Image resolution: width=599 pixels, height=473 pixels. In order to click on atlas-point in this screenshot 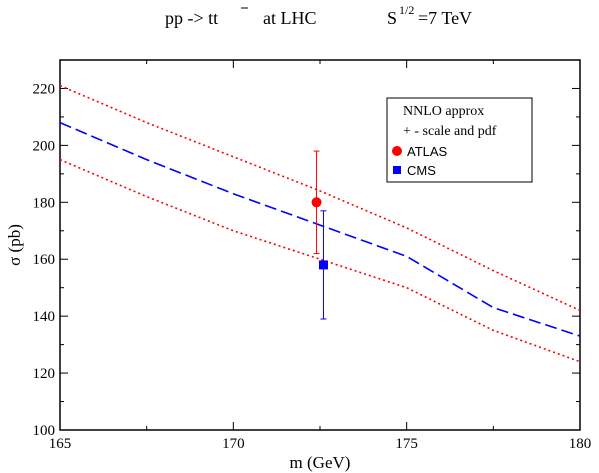, I will do `click(316, 202)`.